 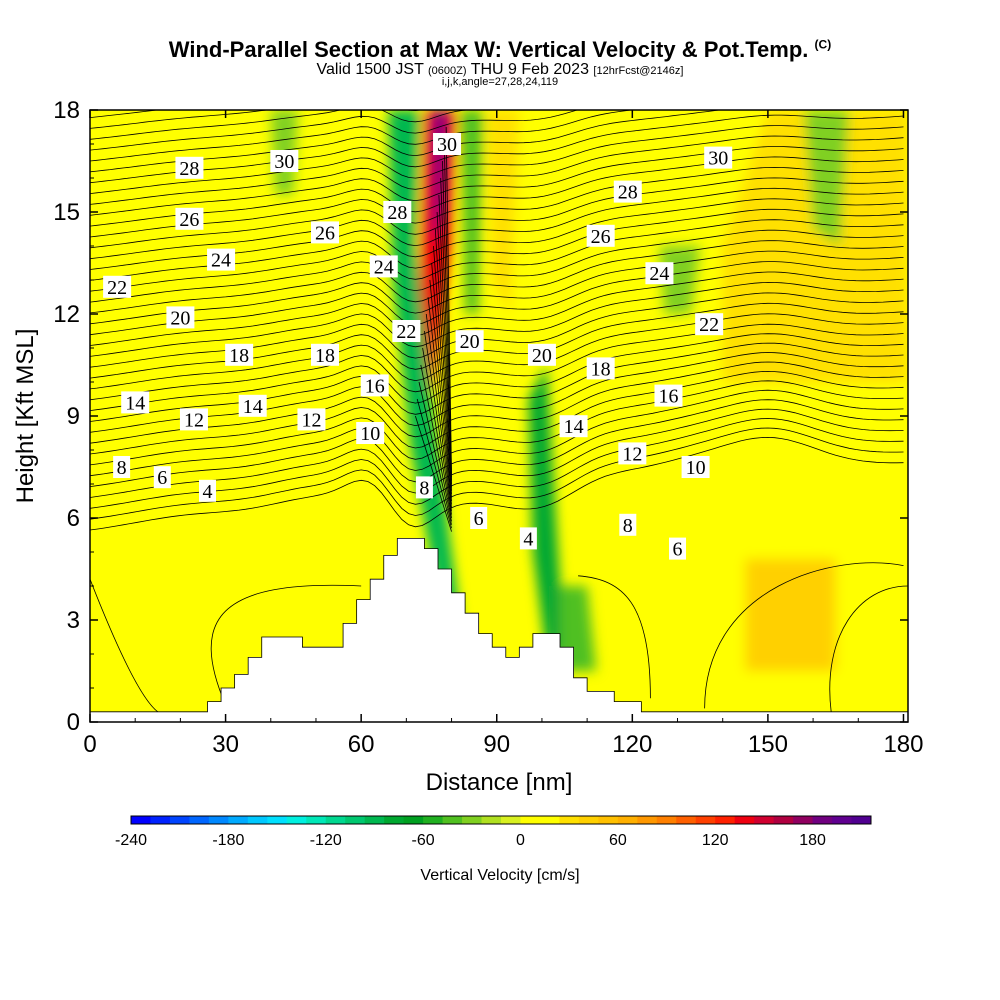 I want to click on theta-label: 4, so click(x=208, y=491).